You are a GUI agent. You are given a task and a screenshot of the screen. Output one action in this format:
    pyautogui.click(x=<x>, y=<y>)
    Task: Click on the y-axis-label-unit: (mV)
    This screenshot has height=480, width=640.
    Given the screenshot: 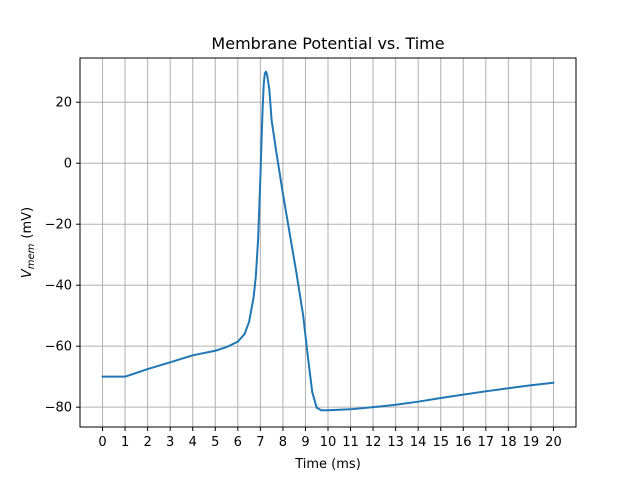 What is the action you would take?
    pyautogui.click(x=27, y=223)
    